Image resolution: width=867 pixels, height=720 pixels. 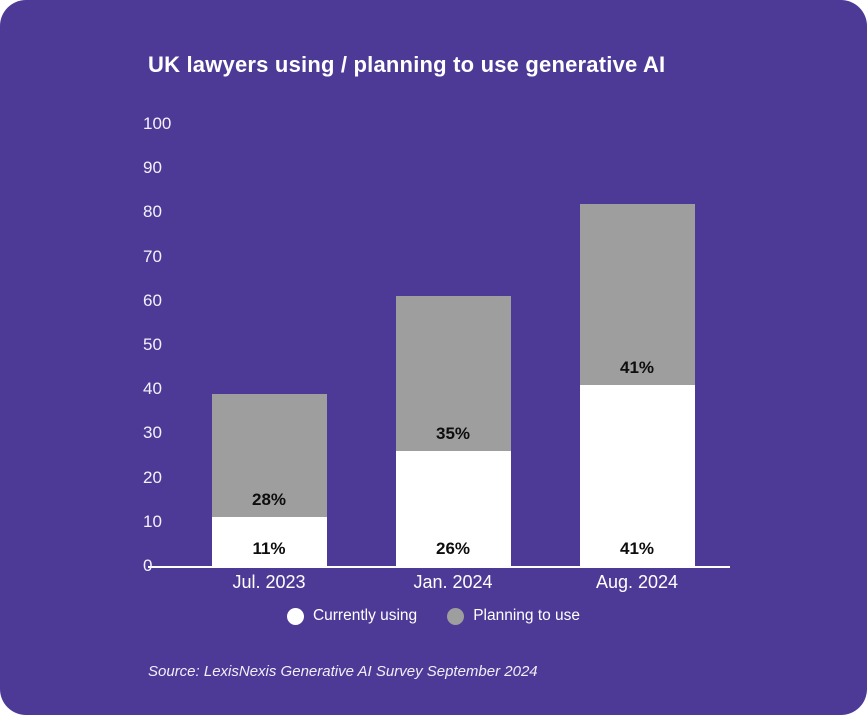 I want to click on y-axis-tick-label: 50, so click(x=152, y=344).